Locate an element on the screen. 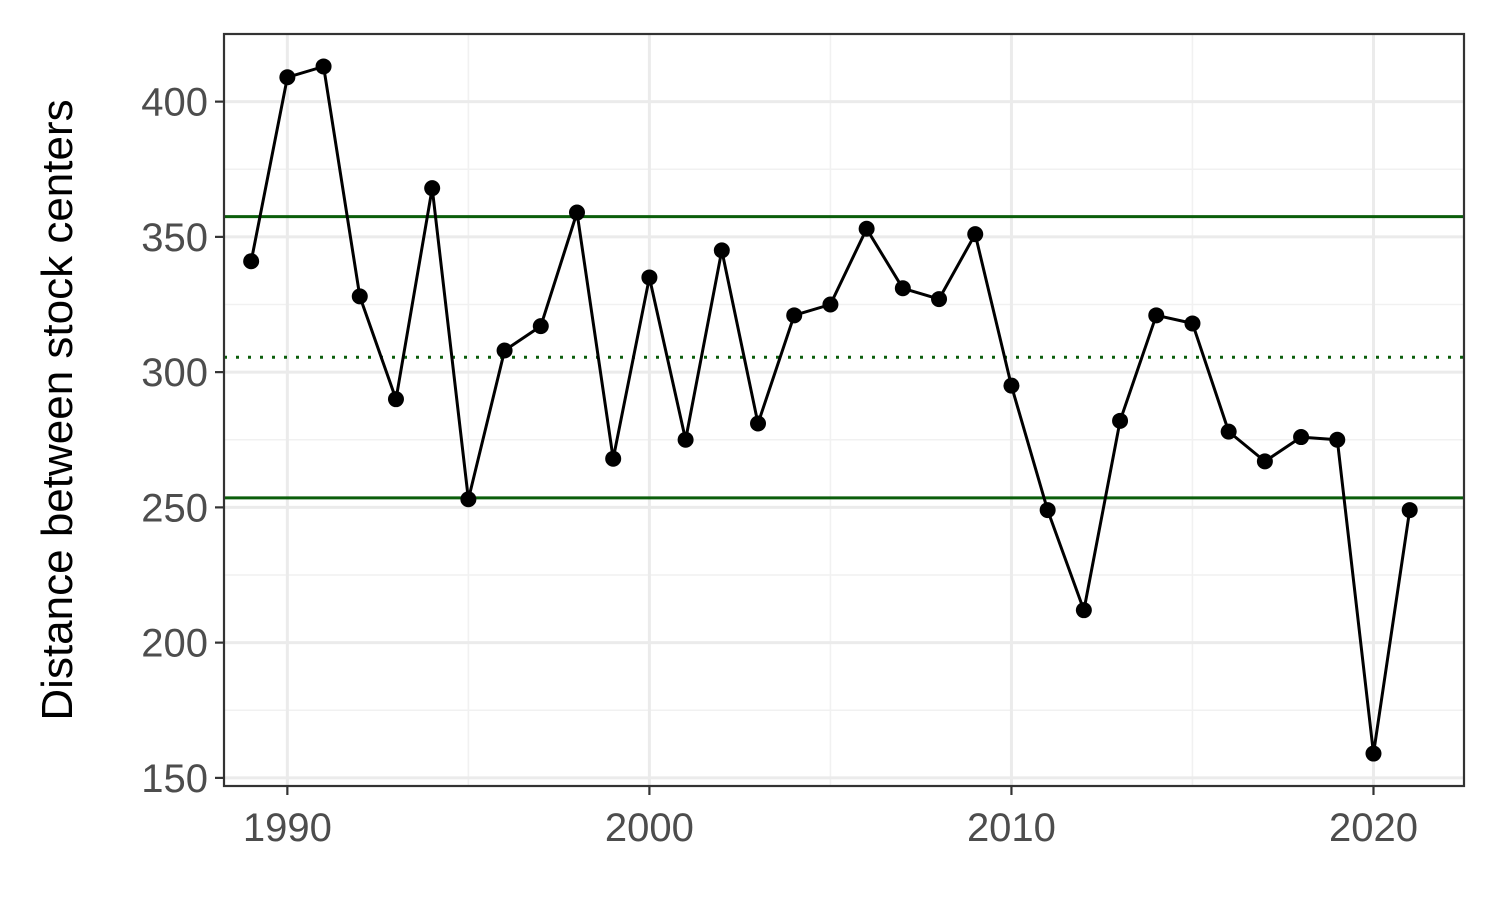  x-tick-label: 2000 is located at coordinates (649, 828).